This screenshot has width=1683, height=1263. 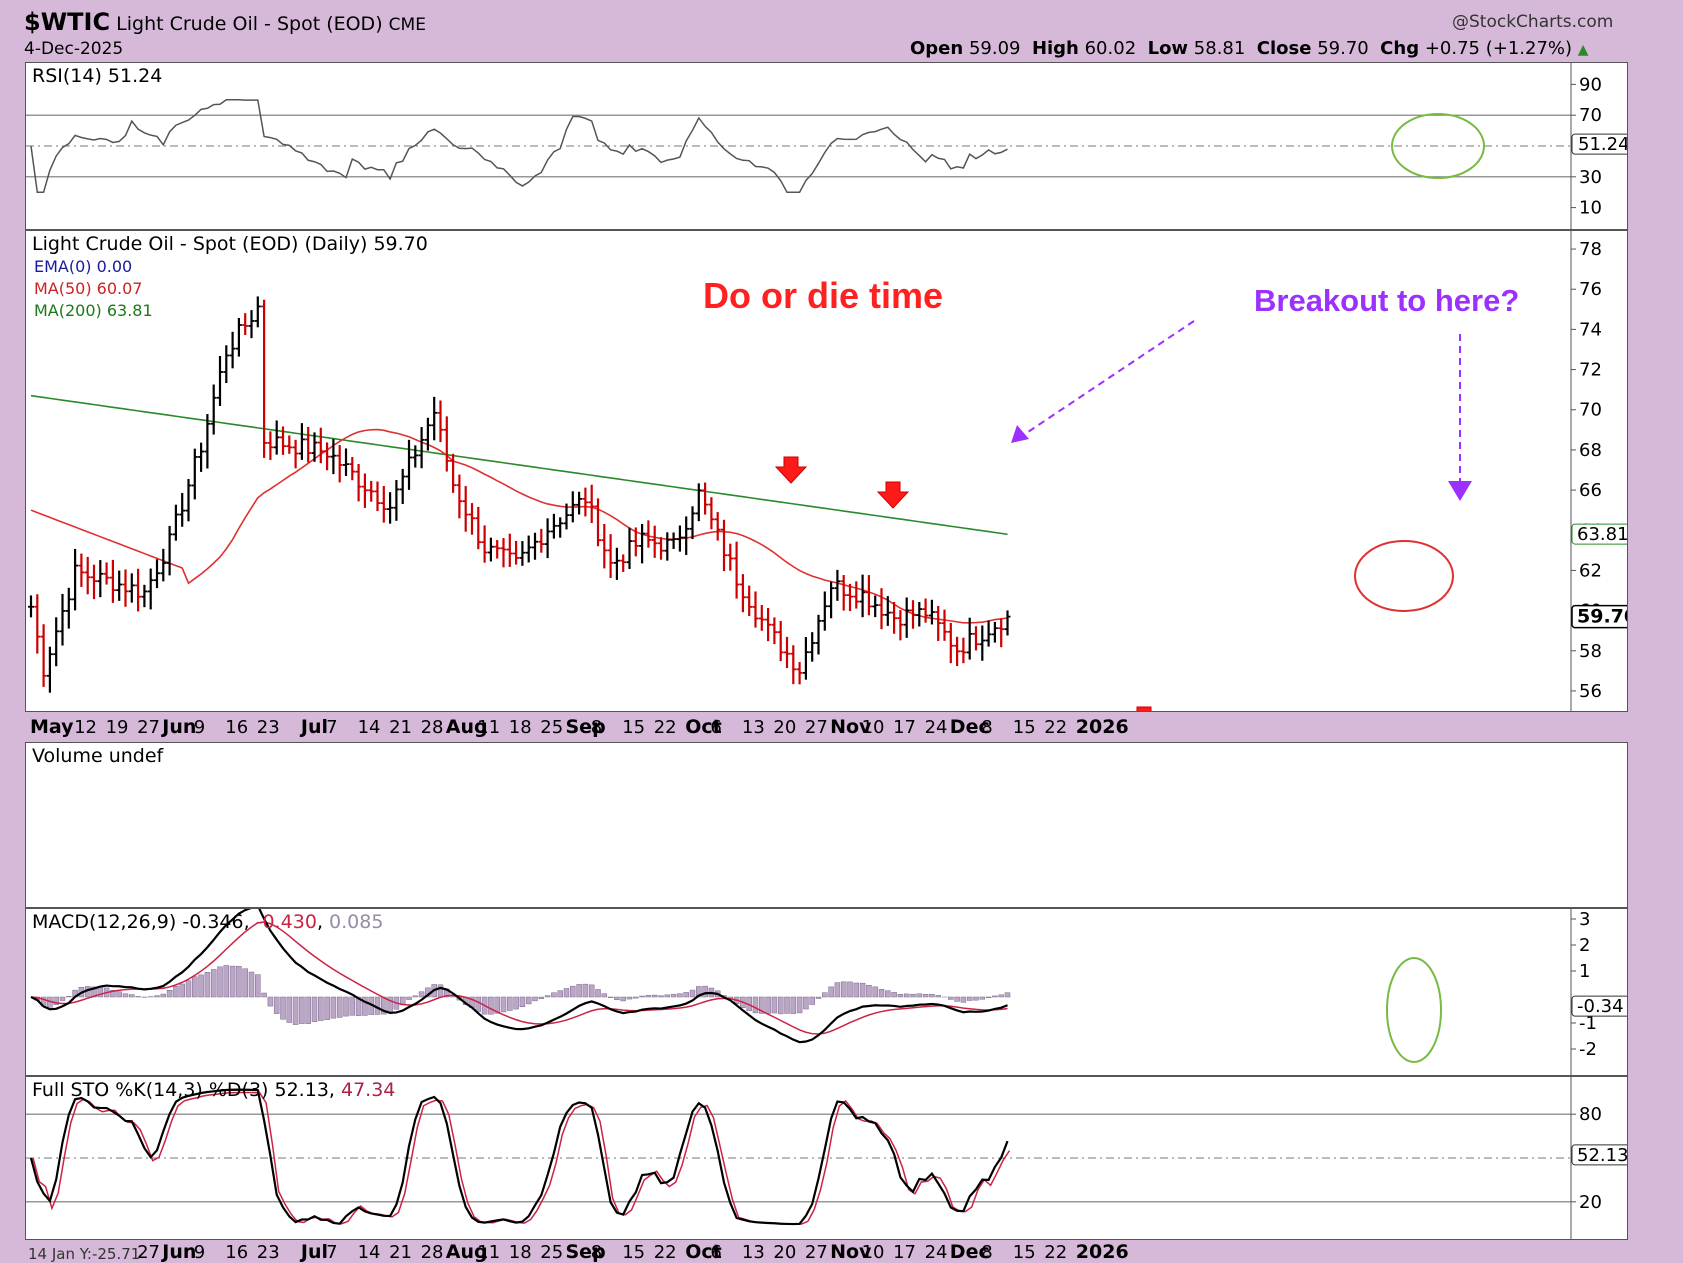 What do you see at coordinates (98, 756) in the screenshot?
I see `volume-label: Volume undef` at bounding box center [98, 756].